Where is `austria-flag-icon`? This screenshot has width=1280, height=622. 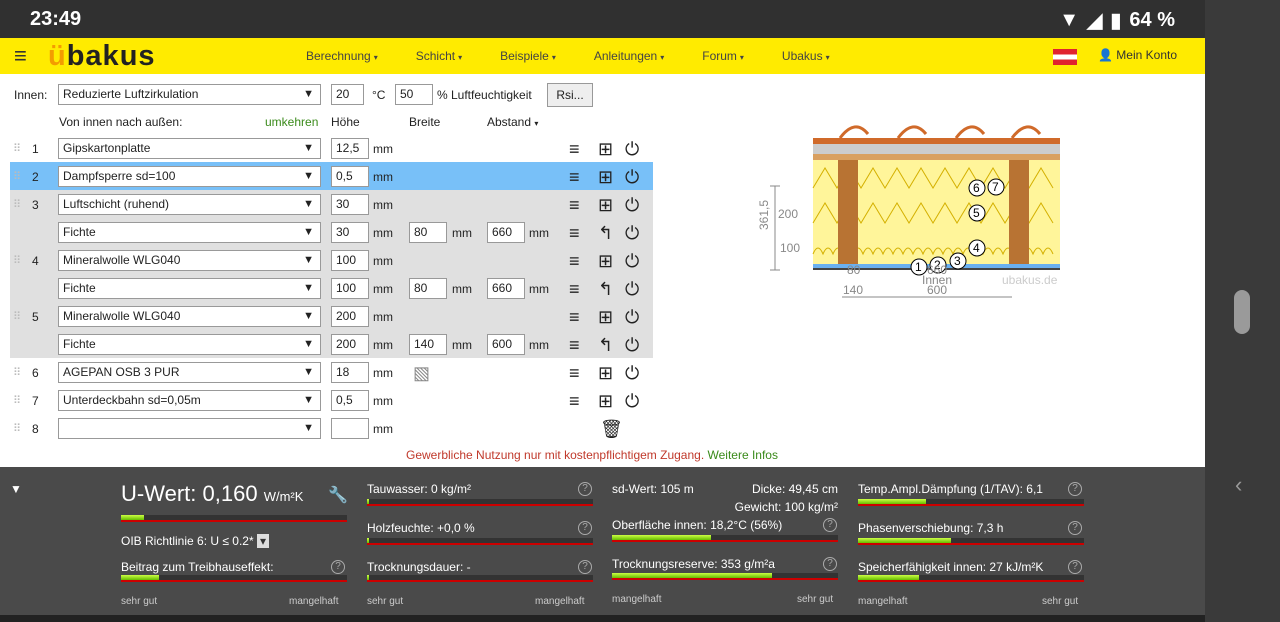
austria-flag-icon is located at coordinates (1065, 57).